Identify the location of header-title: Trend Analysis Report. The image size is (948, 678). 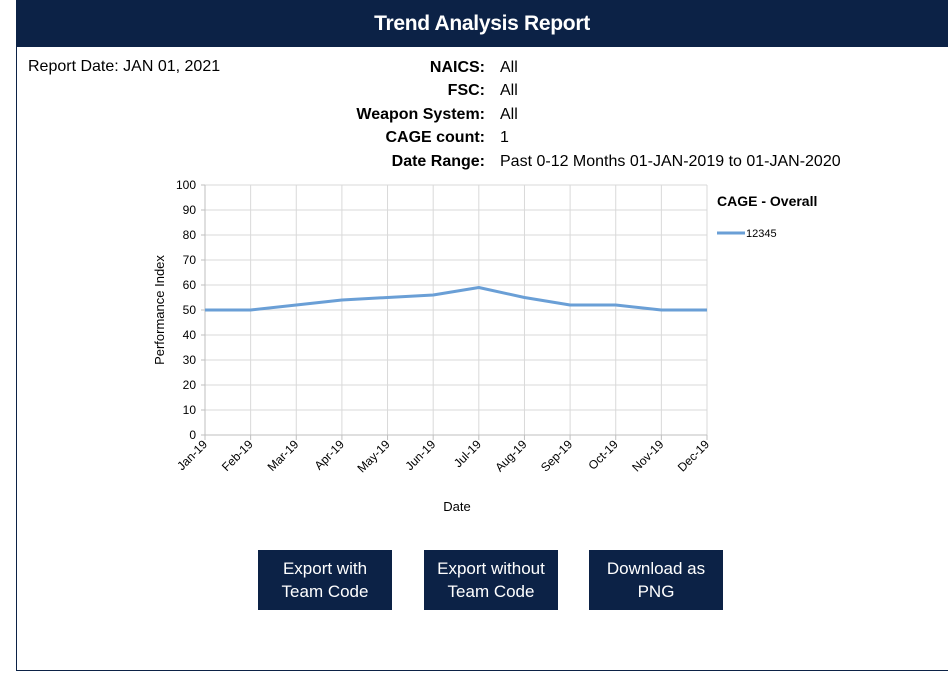
(482, 23).